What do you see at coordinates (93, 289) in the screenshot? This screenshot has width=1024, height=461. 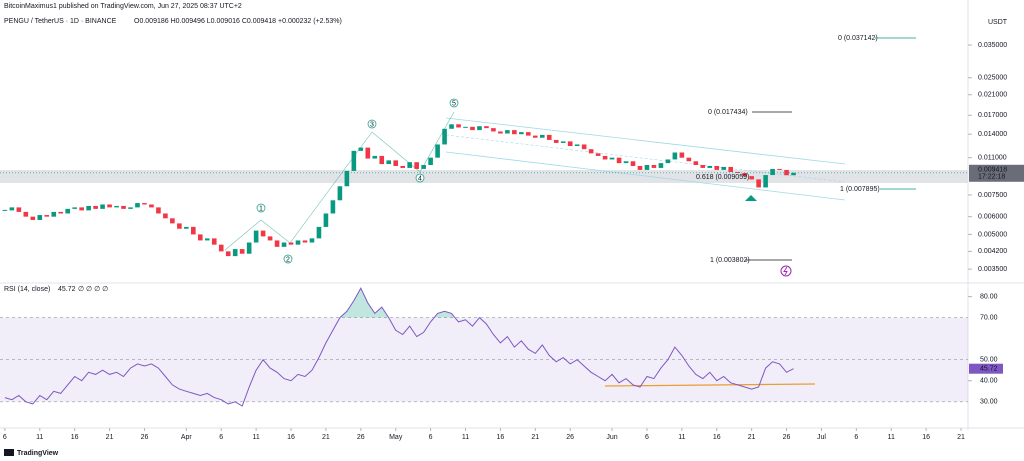 I see `rsi-settings: ∅ ∅ ∅ ∅` at bounding box center [93, 289].